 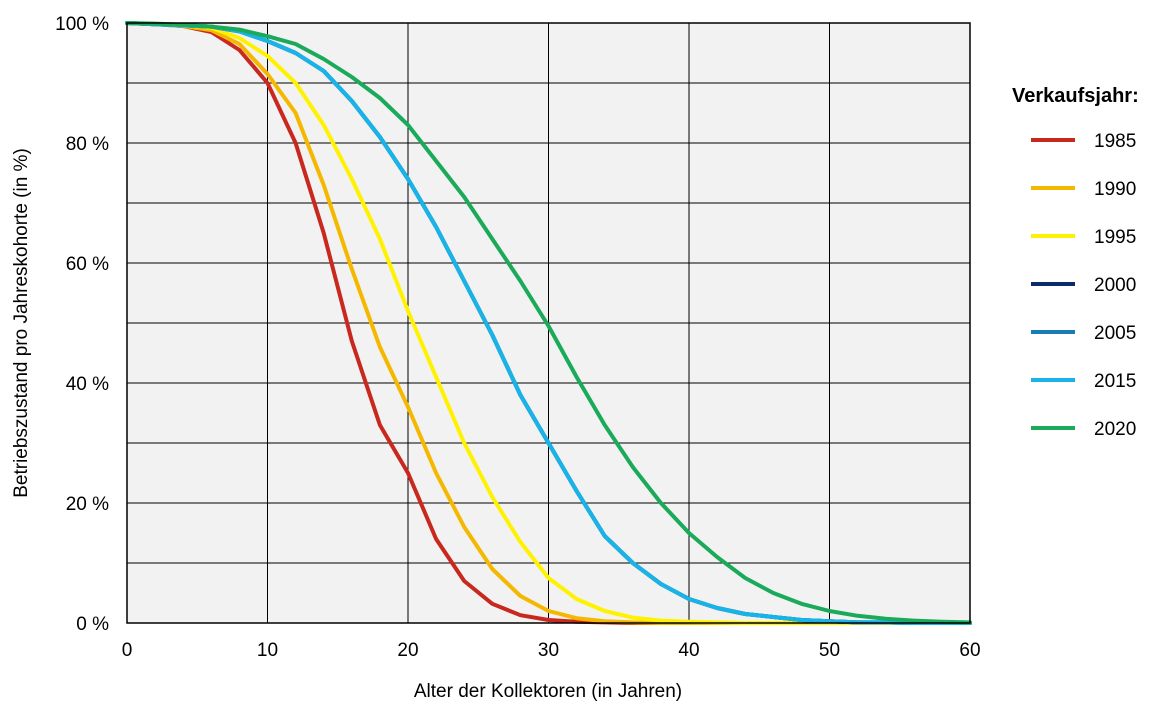 I want to click on y-tick-label: 100 %, so click(x=82, y=24).